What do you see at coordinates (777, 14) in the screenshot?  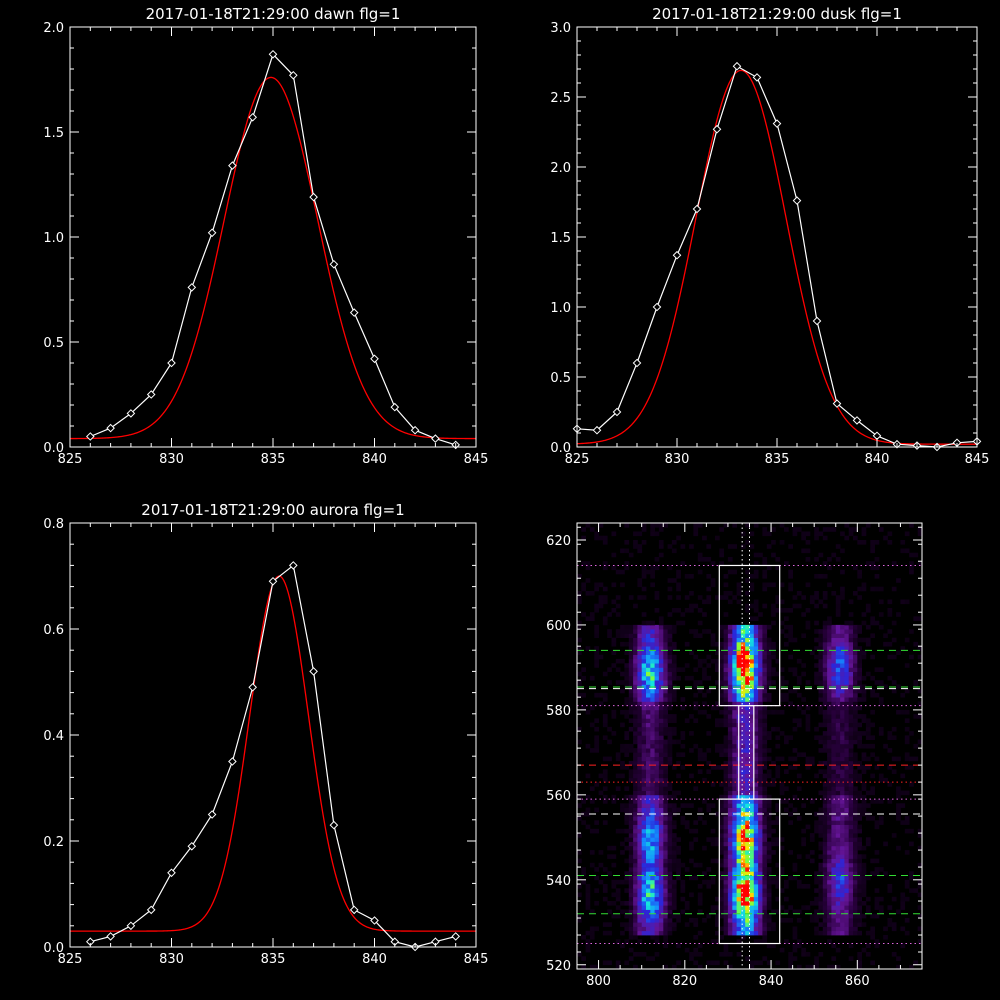 I see `chart-title: 2017-01-18T21:29:00 dusk flg=1` at bounding box center [777, 14].